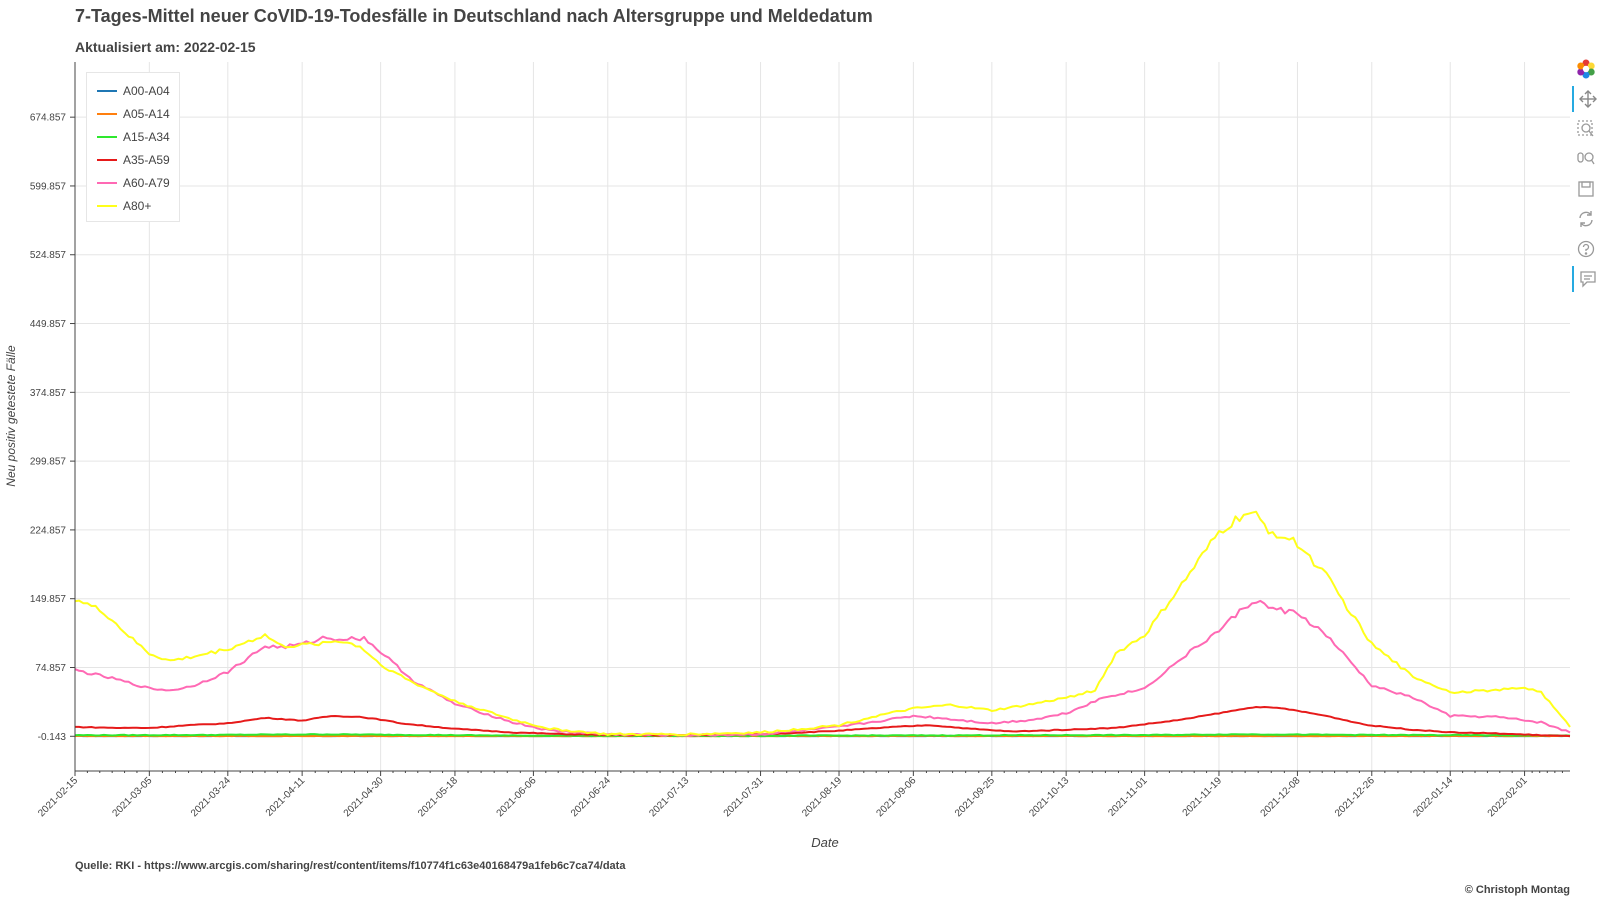  Describe the element at coordinates (1586, 189) in the screenshot. I see `save-icon` at that location.